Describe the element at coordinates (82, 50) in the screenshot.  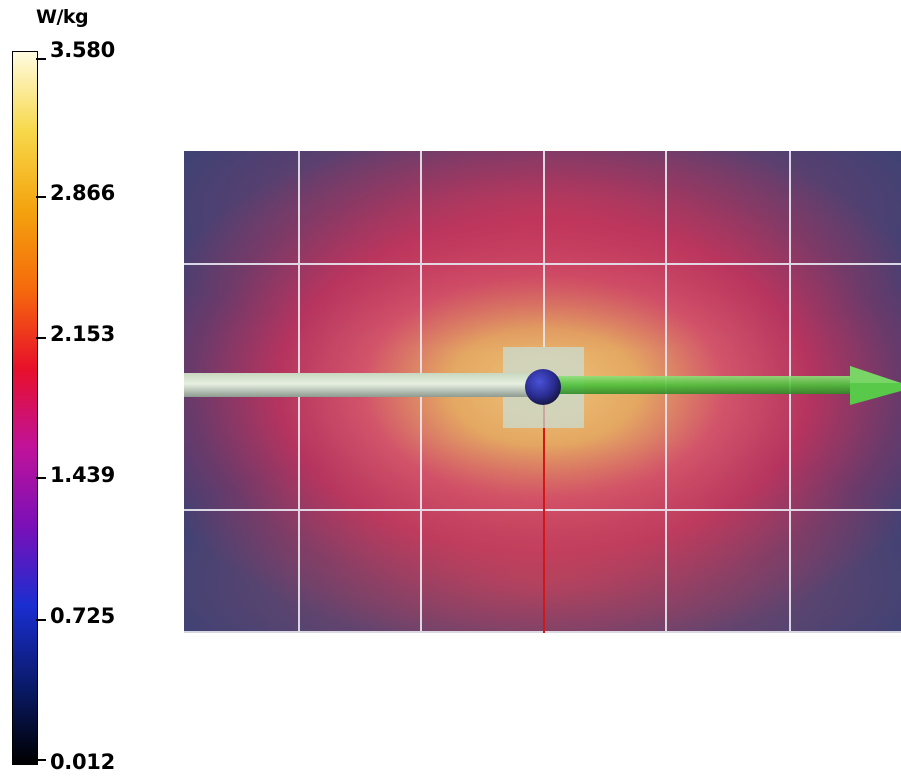
I see `colorbar-tick-label-max: 3.580` at that location.